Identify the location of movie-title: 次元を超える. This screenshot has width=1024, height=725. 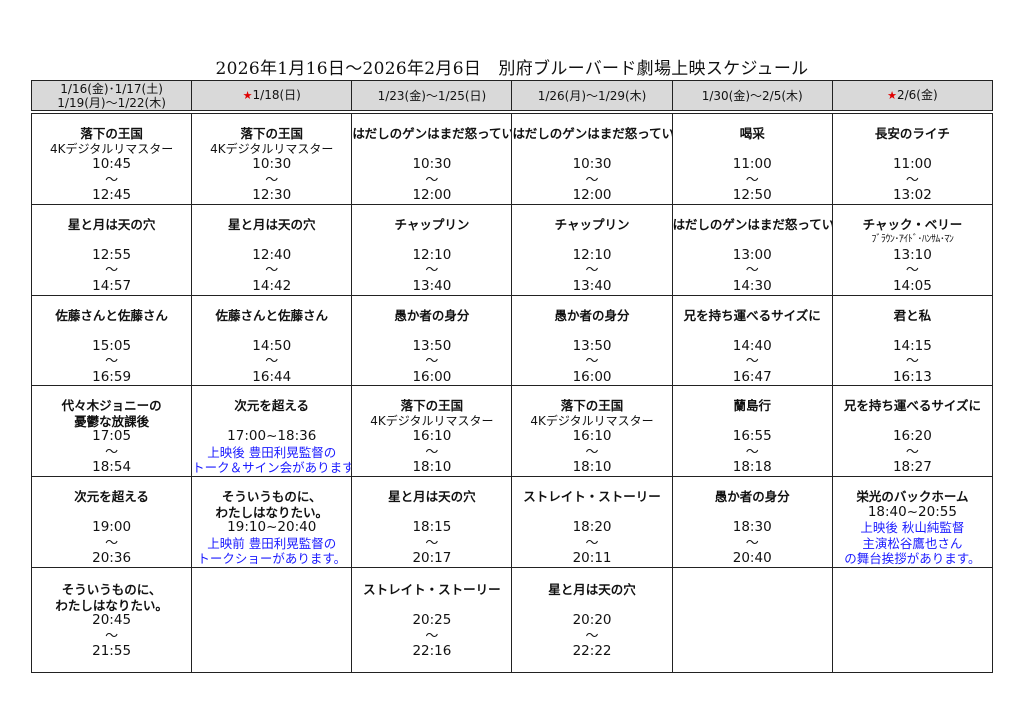
(272, 405).